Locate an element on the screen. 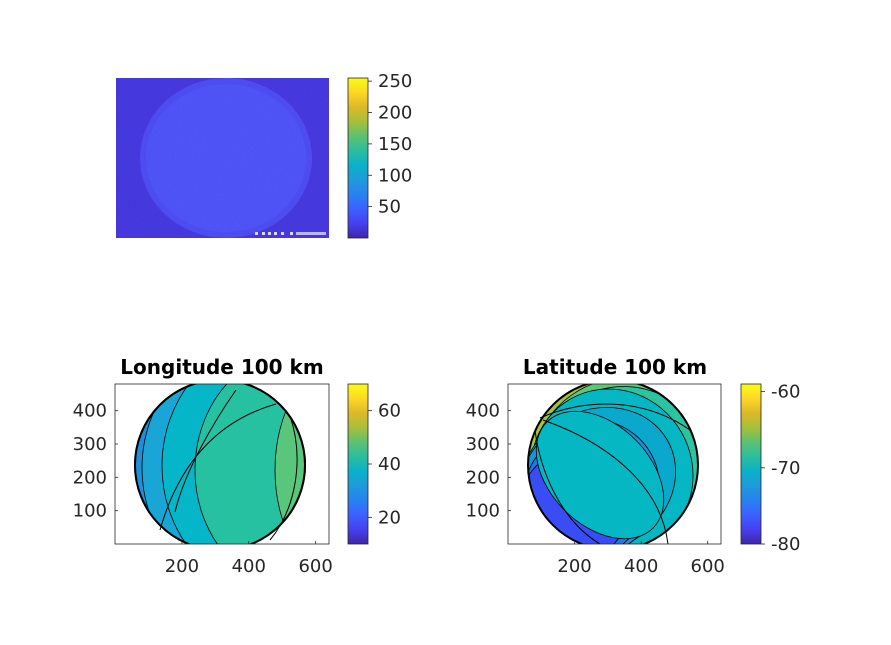 This screenshot has width=891, height=645. colorbar-tick-label: 50 is located at coordinates (389, 207).